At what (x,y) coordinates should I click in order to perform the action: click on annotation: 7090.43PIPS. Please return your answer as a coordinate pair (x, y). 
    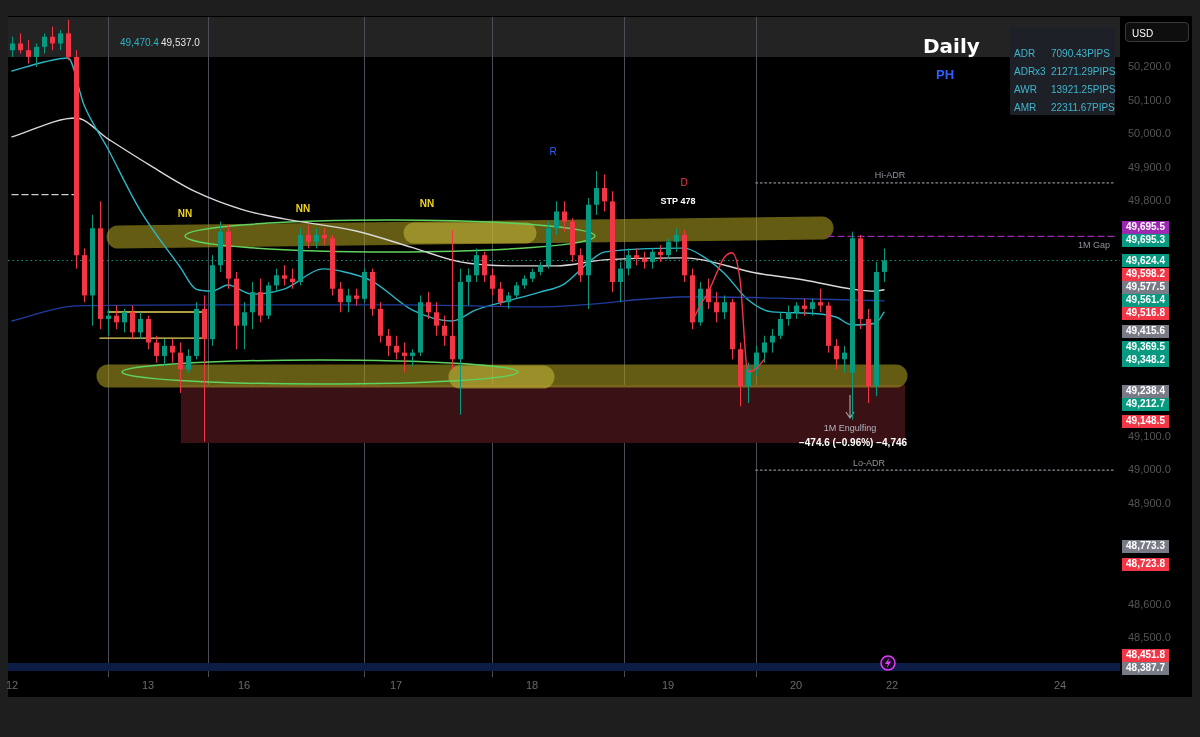
    Looking at the image, I should click on (1080, 53).